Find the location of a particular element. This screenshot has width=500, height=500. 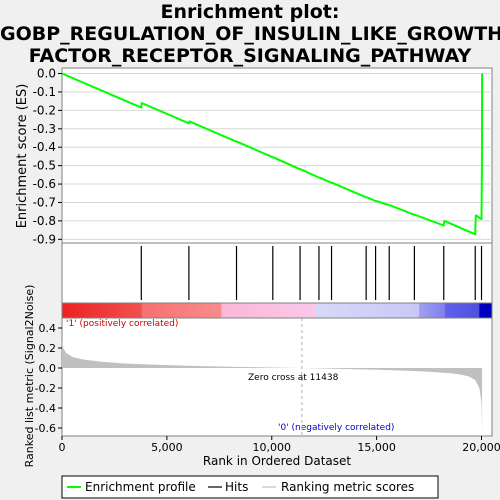

es-y-tick-label: -0.9 is located at coordinates (44, 239).